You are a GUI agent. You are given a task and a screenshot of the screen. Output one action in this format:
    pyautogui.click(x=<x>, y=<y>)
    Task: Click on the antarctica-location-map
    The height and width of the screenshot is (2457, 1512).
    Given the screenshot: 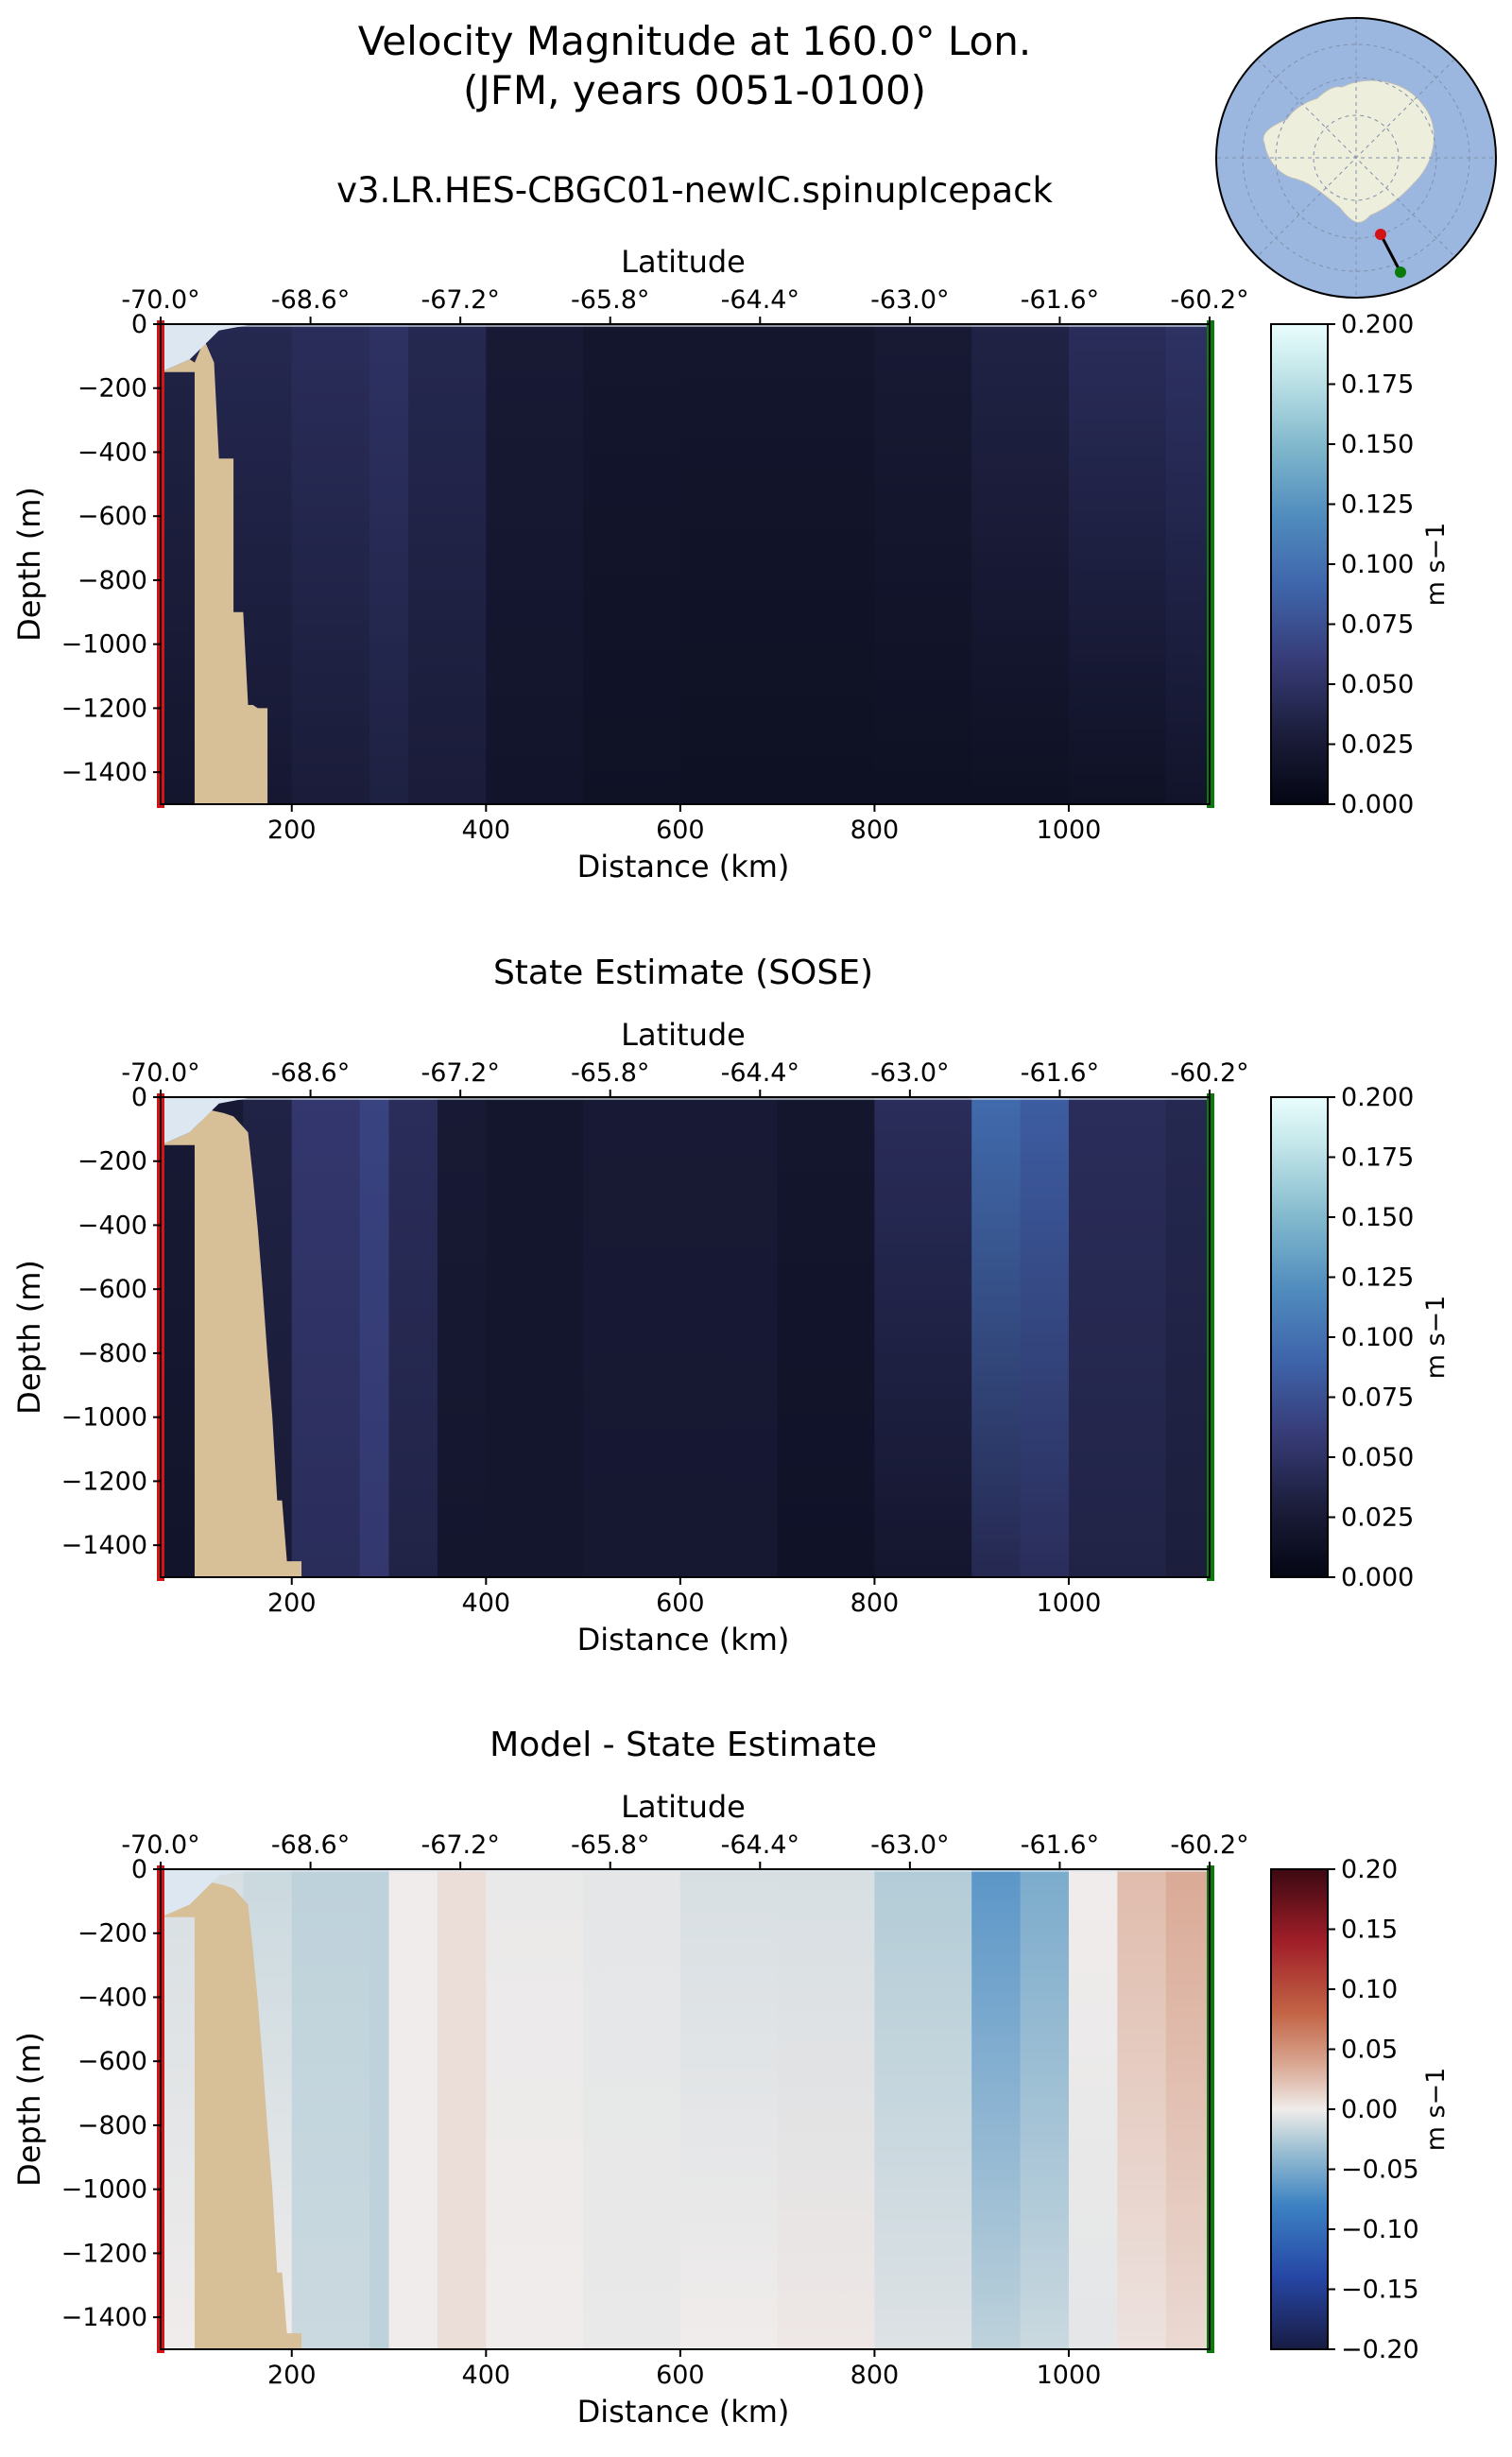 What is the action you would take?
    pyautogui.click(x=1356, y=158)
    